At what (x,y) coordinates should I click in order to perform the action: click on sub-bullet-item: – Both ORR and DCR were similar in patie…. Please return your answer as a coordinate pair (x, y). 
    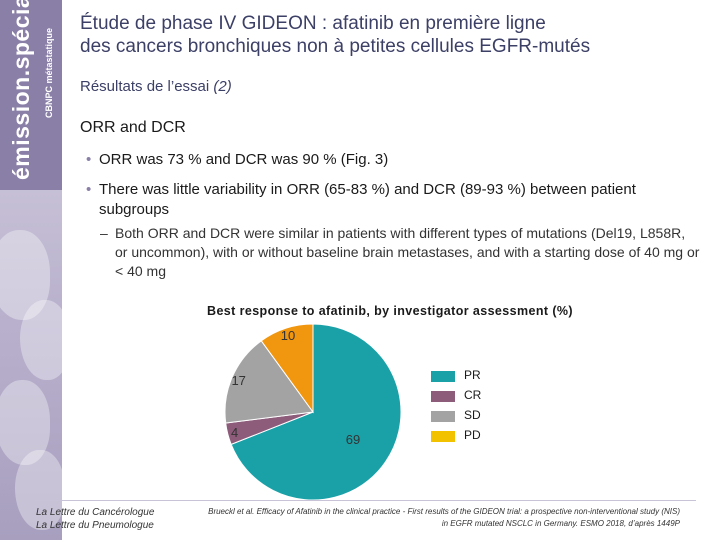
    Looking at the image, I should click on (400, 252).